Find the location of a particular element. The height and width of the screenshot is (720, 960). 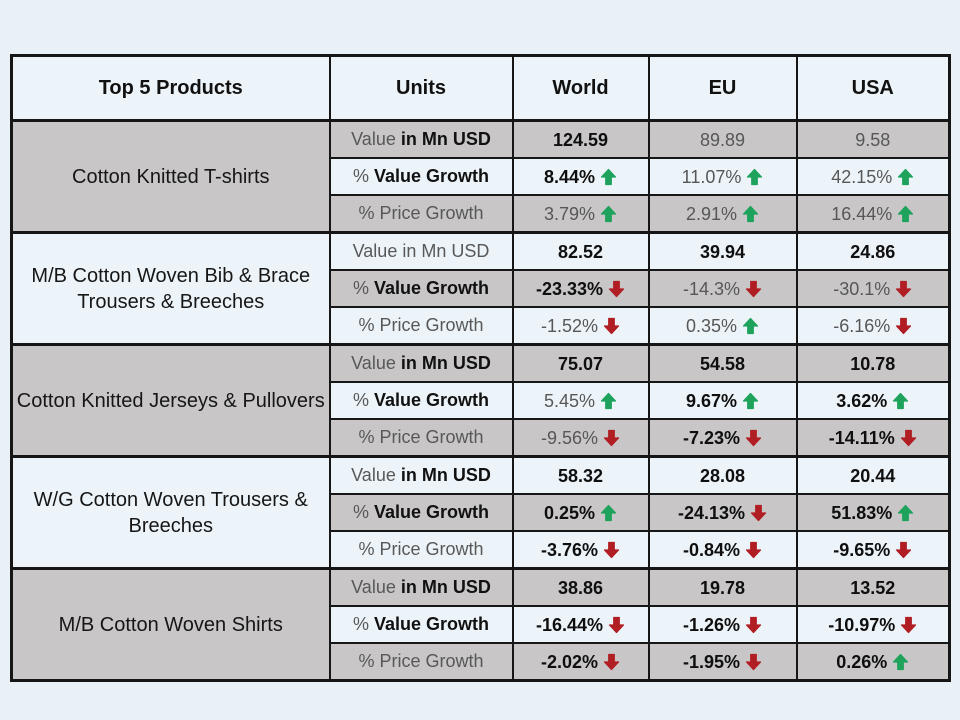

table-row: % Value Growth -23.33% -14.3% -30.1% is located at coordinates (481, 288).